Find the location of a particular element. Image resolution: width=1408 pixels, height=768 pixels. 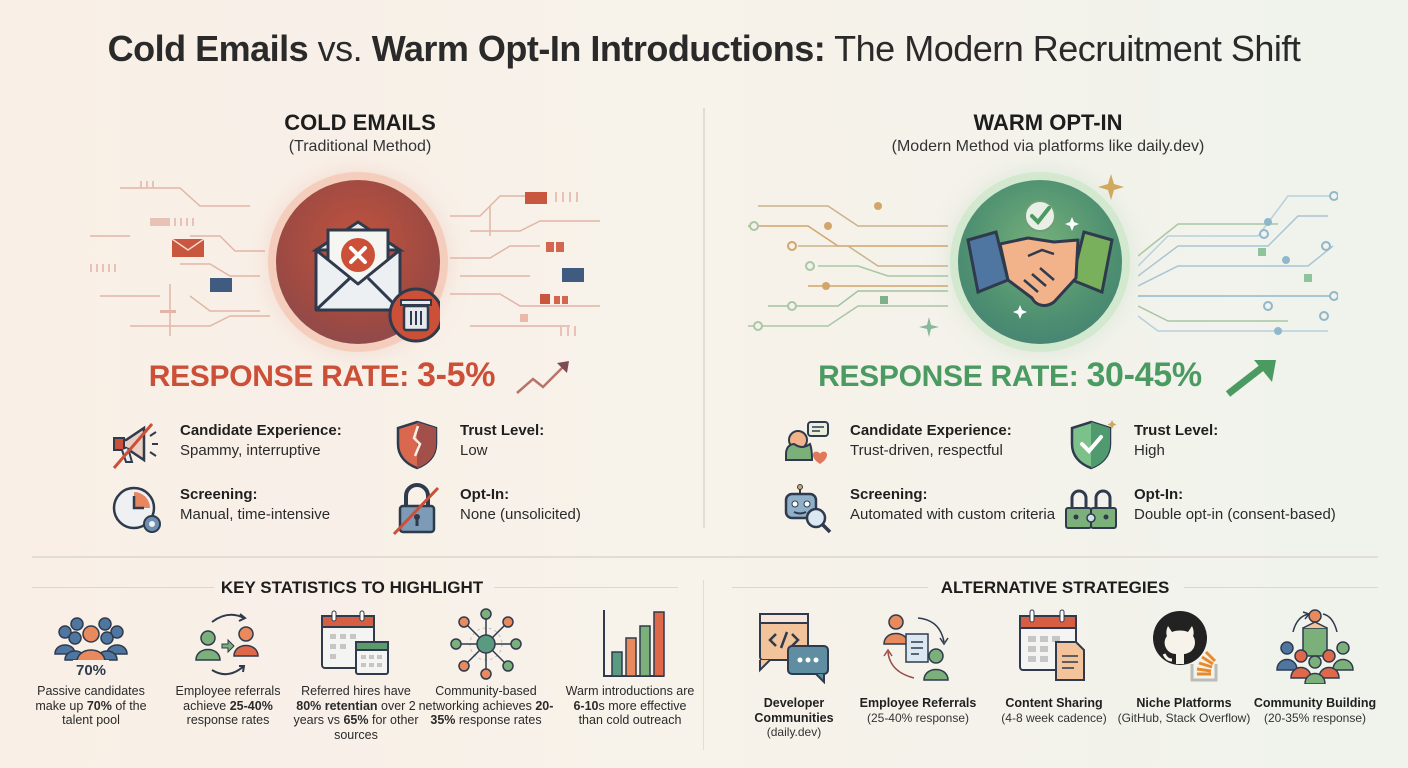

network-nodes-icon is located at coordinates (486, 644).